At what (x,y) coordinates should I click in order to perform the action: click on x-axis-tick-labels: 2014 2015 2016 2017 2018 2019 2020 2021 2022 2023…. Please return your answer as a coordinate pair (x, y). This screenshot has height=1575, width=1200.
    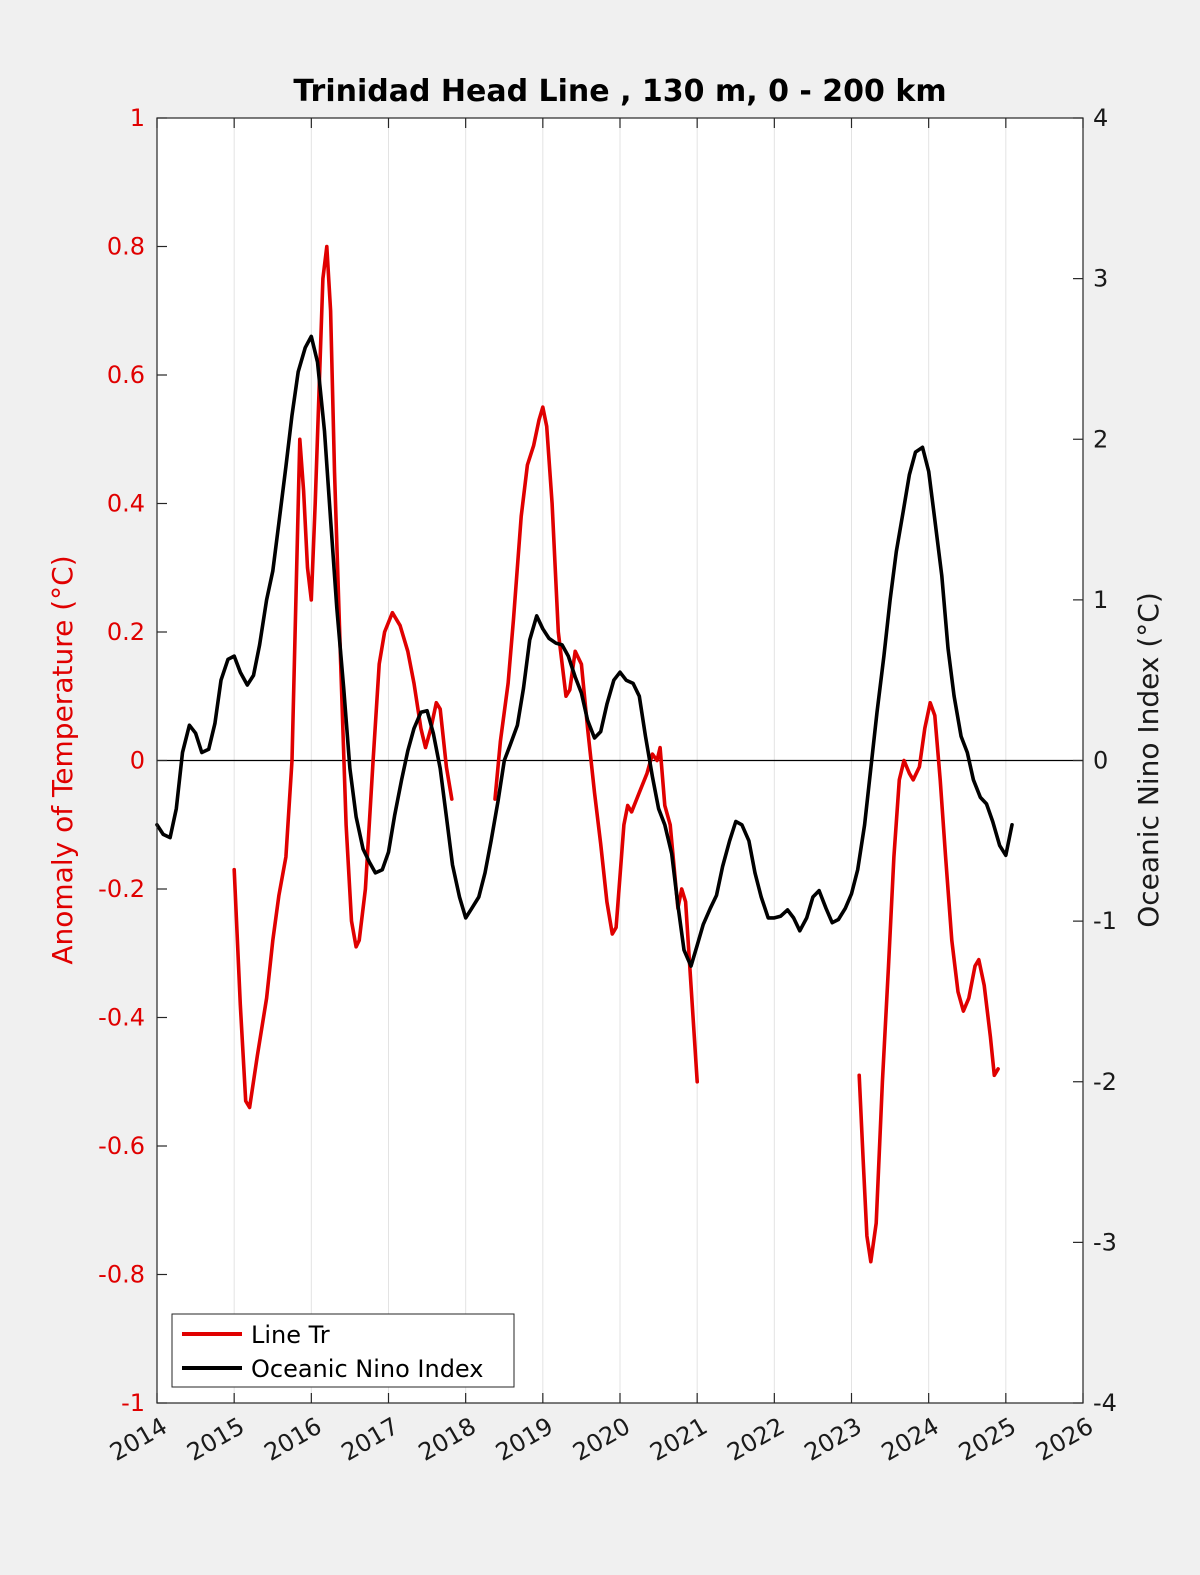
    Looking at the image, I should click on (601, 1439).